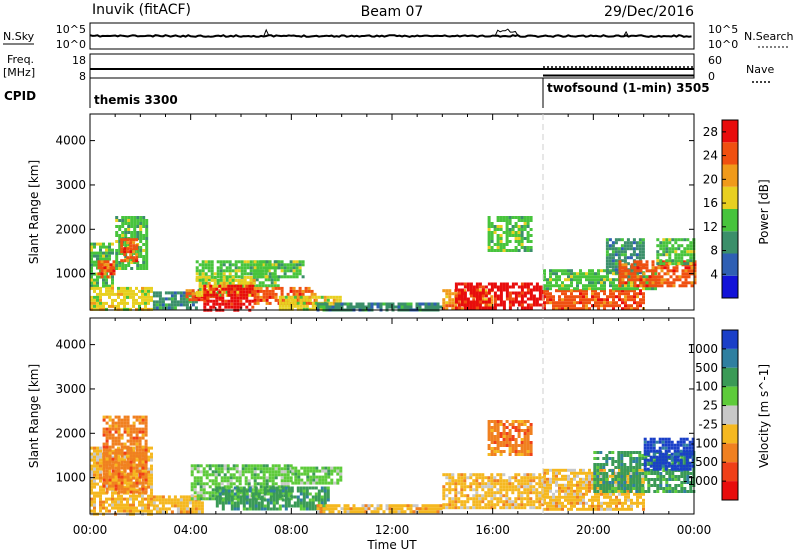  Describe the element at coordinates (764, 211) in the screenshot. I see `power-colorbar-label: Power [dB]` at that location.